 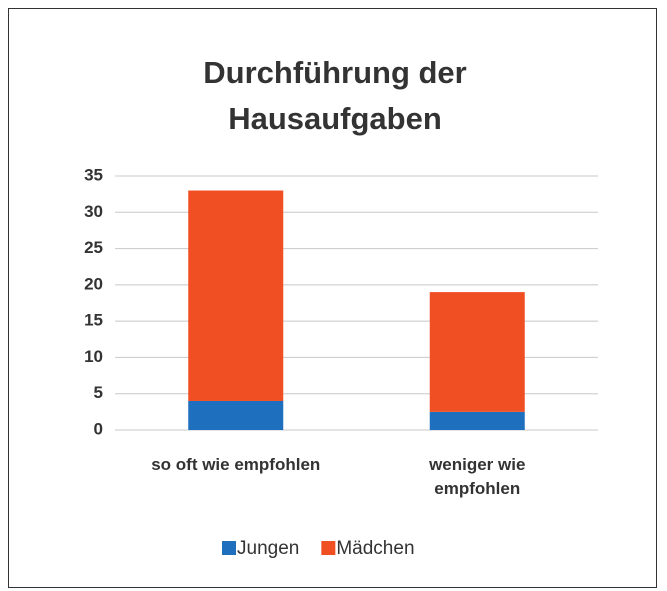 I want to click on legend-label: Mädchen, so click(x=375, y=548).